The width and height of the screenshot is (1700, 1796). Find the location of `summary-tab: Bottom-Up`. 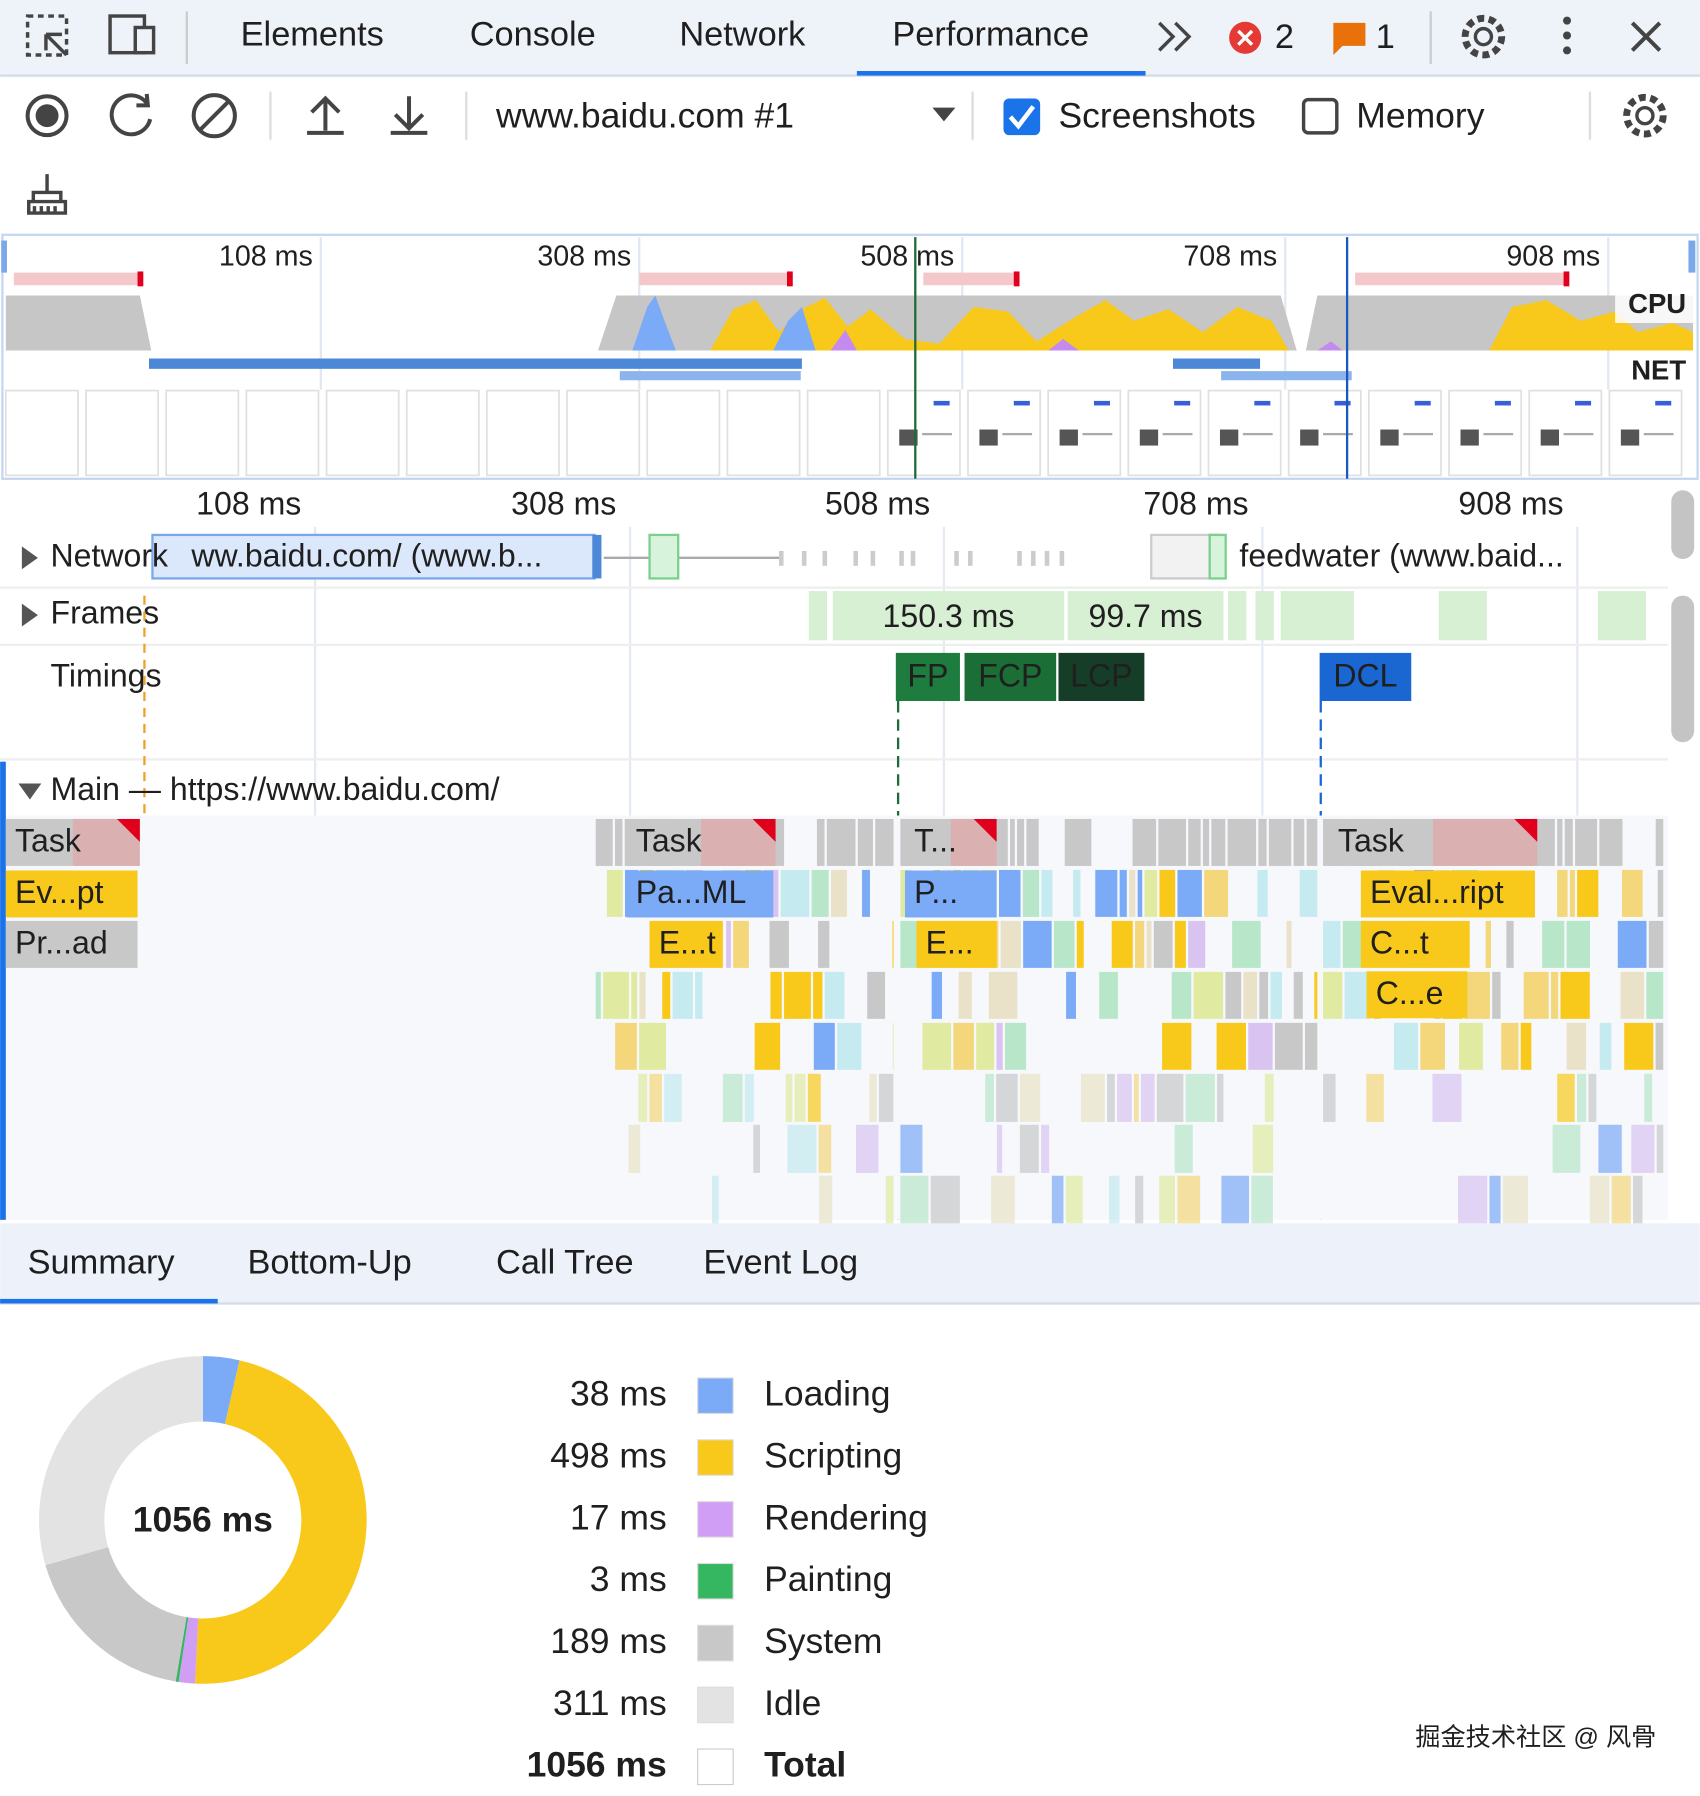

summary-tab: Bottom-Up is located at coordinates (330, 1263).